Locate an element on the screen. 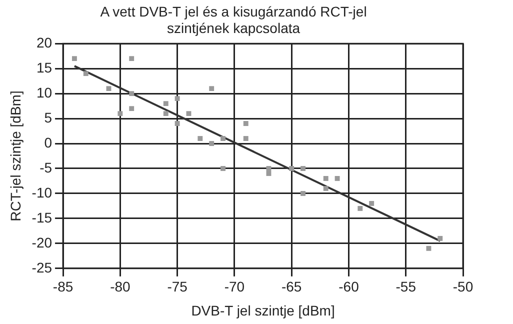  y-tick-label: -25 is located at coordinates (42, 267).